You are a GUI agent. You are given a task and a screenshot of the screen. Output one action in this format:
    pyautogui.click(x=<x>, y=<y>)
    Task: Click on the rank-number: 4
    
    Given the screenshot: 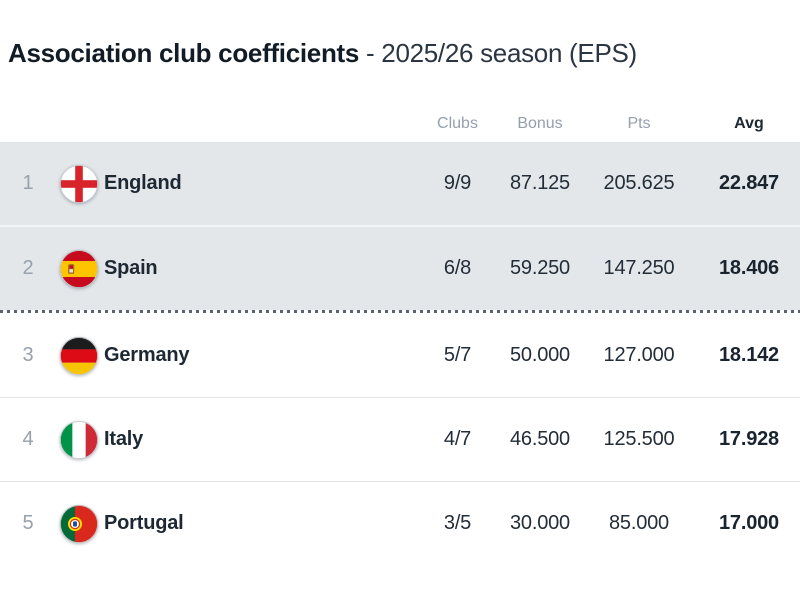 What is the action you would take?
    pyautogui.click(x=28, y=439)
    